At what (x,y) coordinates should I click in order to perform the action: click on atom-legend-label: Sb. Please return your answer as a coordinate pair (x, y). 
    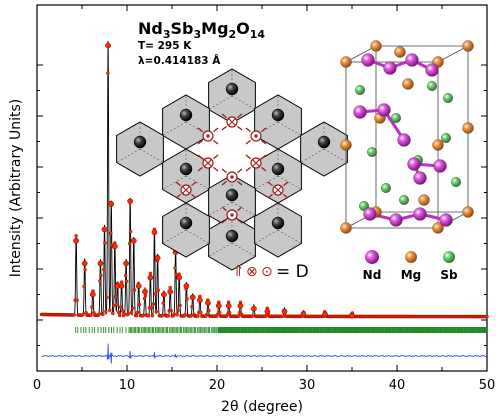
    Looking at the image, I should click on (449, 275).